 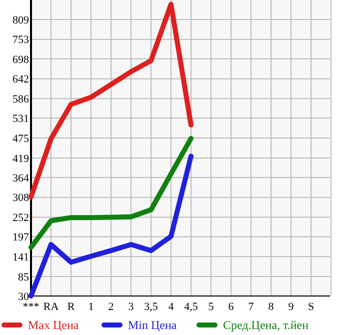 What do you see at coordinates (131, 307) in the screenshot?
I see `x-tick-label: 3` at bounding box center [131, 307].